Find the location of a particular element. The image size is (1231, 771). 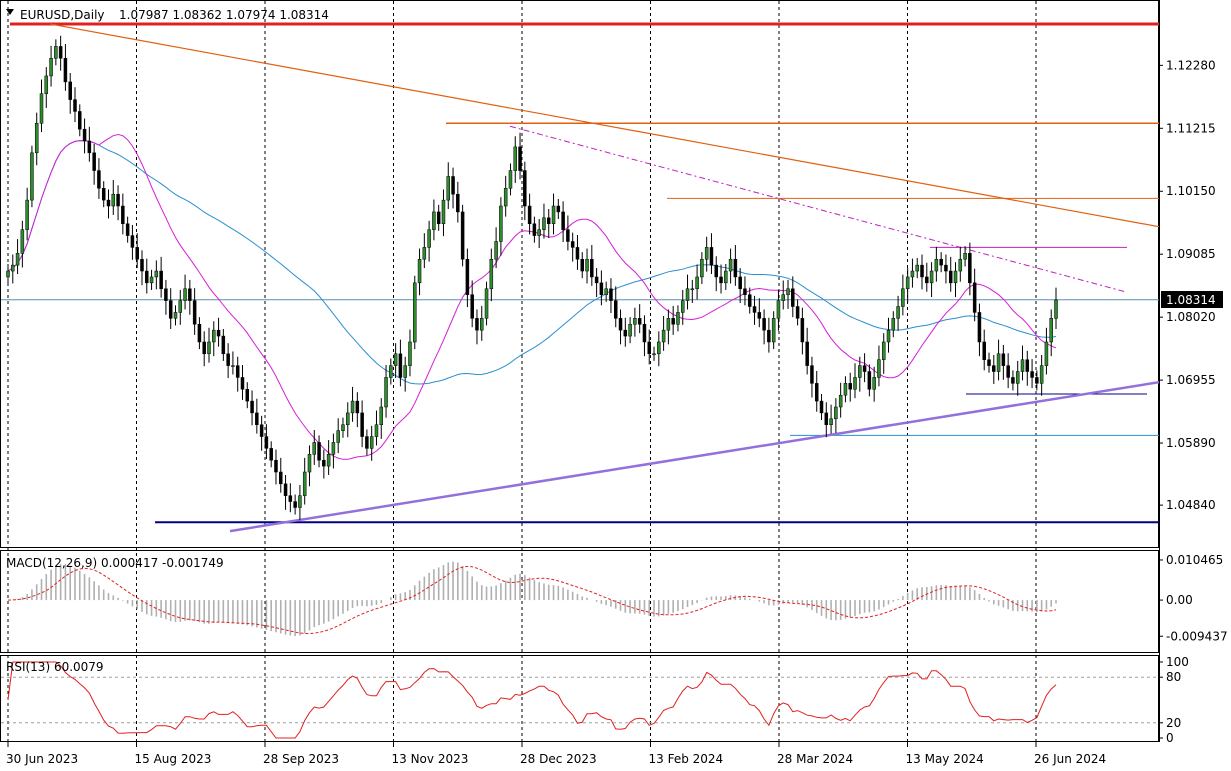

rsi-panel-frame is located at coordinates (579, 698).